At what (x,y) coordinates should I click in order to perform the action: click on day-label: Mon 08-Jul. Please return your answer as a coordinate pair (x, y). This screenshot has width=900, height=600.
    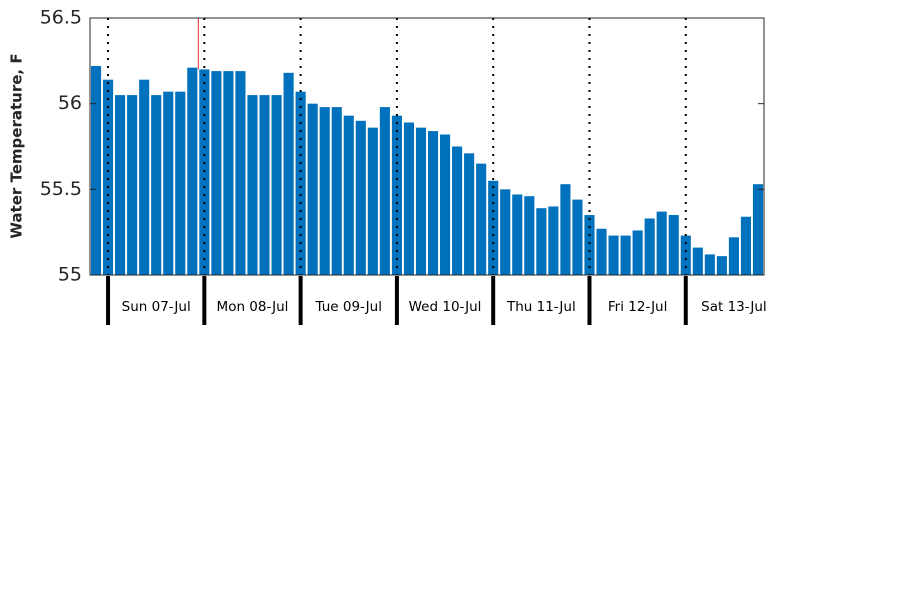
    Looking at the image, I should click on (253, 307).